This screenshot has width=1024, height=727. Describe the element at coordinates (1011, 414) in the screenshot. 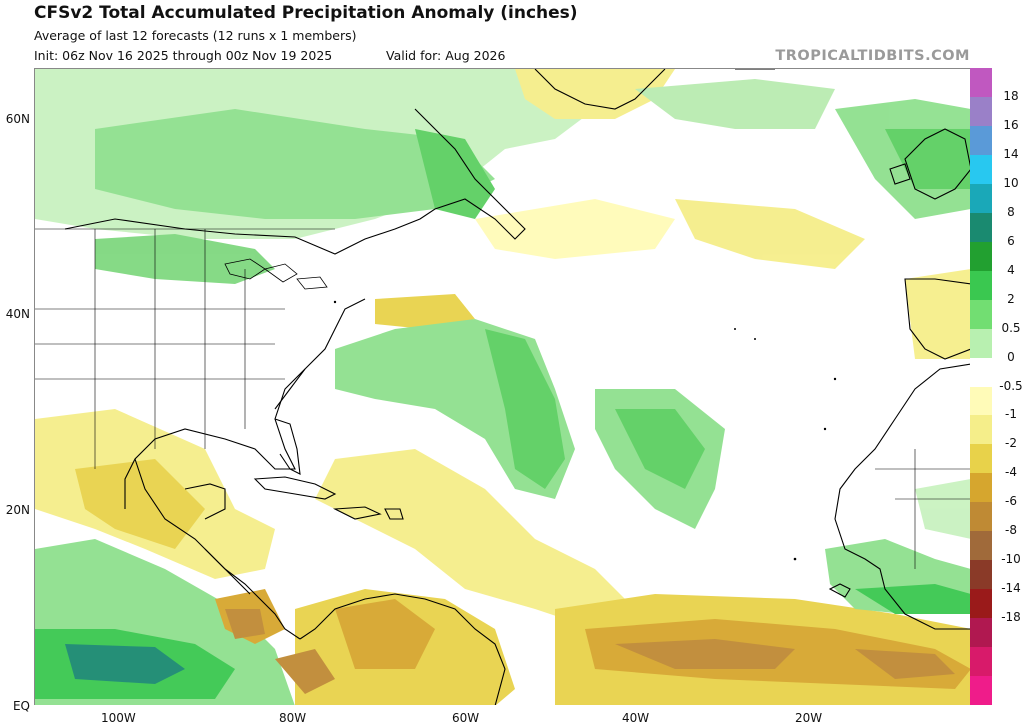

I see `colorbar-label: -1` at that location.